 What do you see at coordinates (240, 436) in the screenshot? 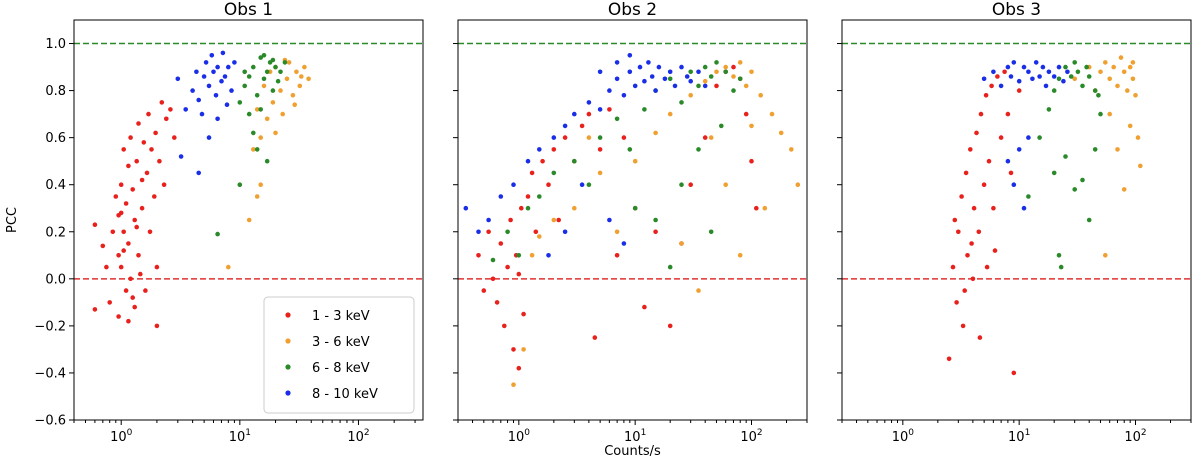
I see `x-tick-label: 10¹` at bounding box center [240, 436].